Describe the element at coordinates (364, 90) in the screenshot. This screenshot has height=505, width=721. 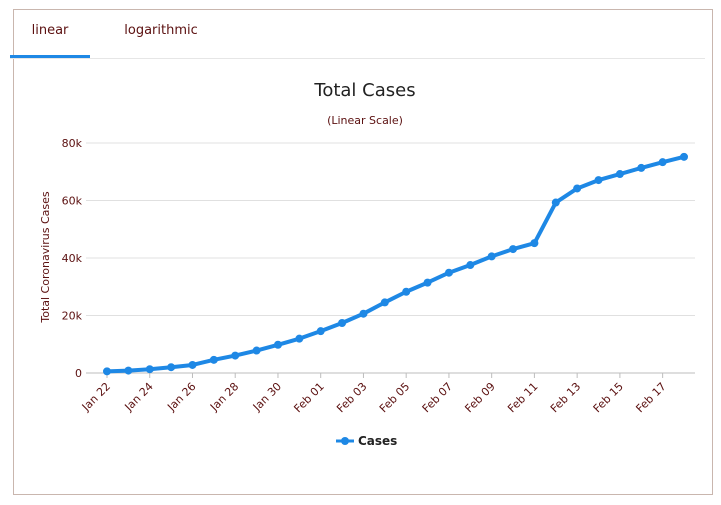
I see `chart-title: Total Cases` at that location.